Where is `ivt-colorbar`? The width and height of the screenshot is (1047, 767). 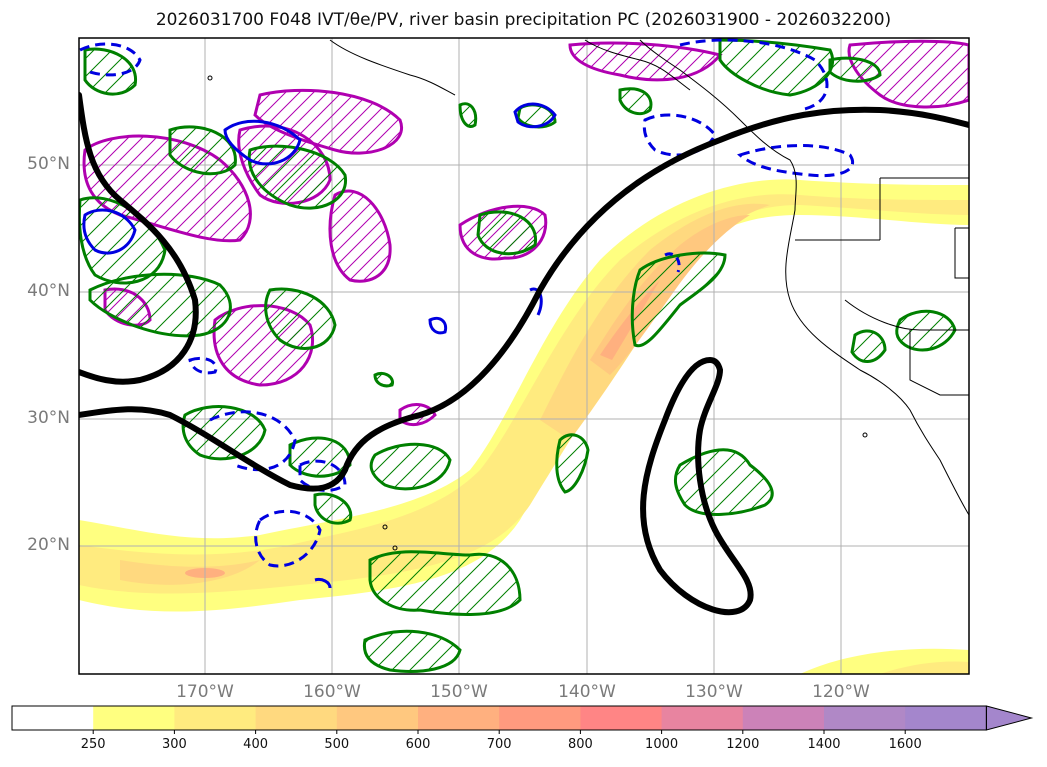 ivt-colorbar is located at coordinates (522, 719).